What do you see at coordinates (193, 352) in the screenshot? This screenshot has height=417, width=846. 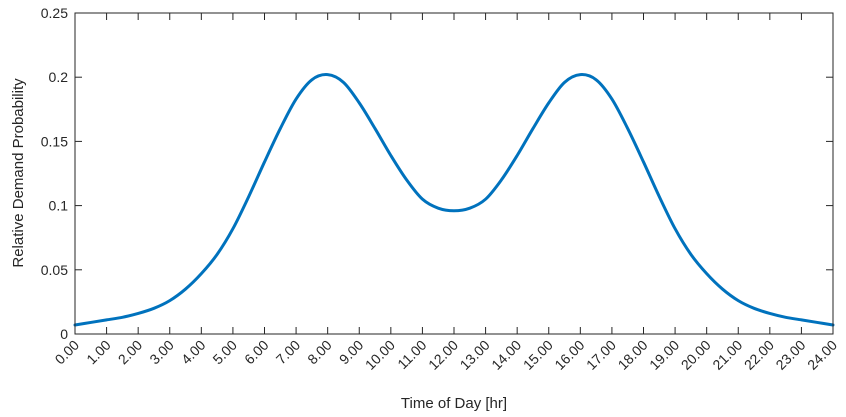 I see `x-tick-label: 4.00` at bounding box center [193, 352].